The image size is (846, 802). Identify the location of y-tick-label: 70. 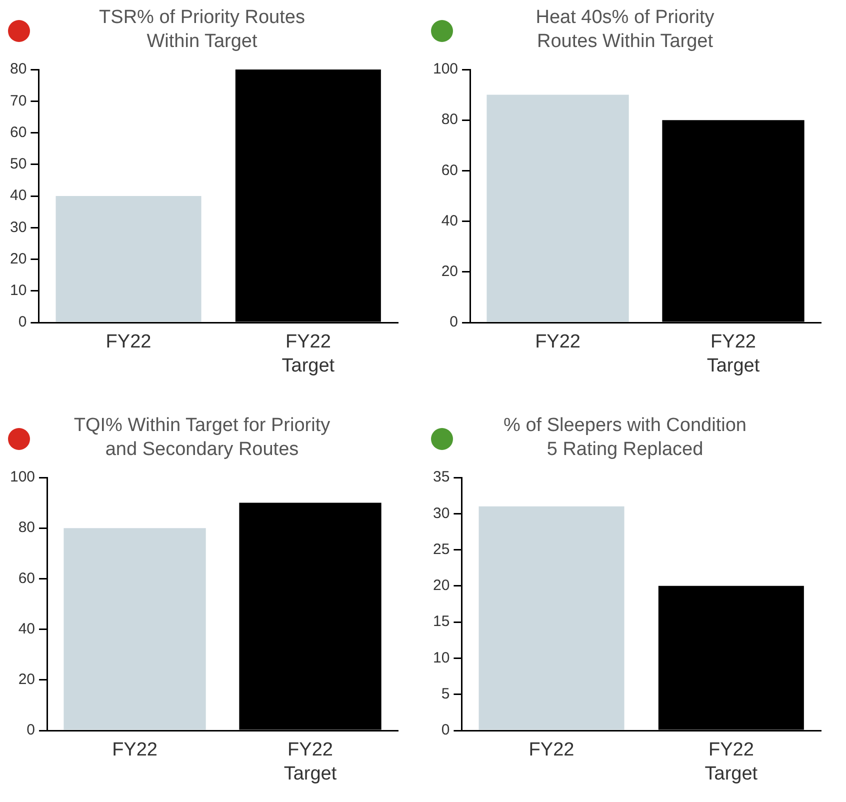
(18, 101).